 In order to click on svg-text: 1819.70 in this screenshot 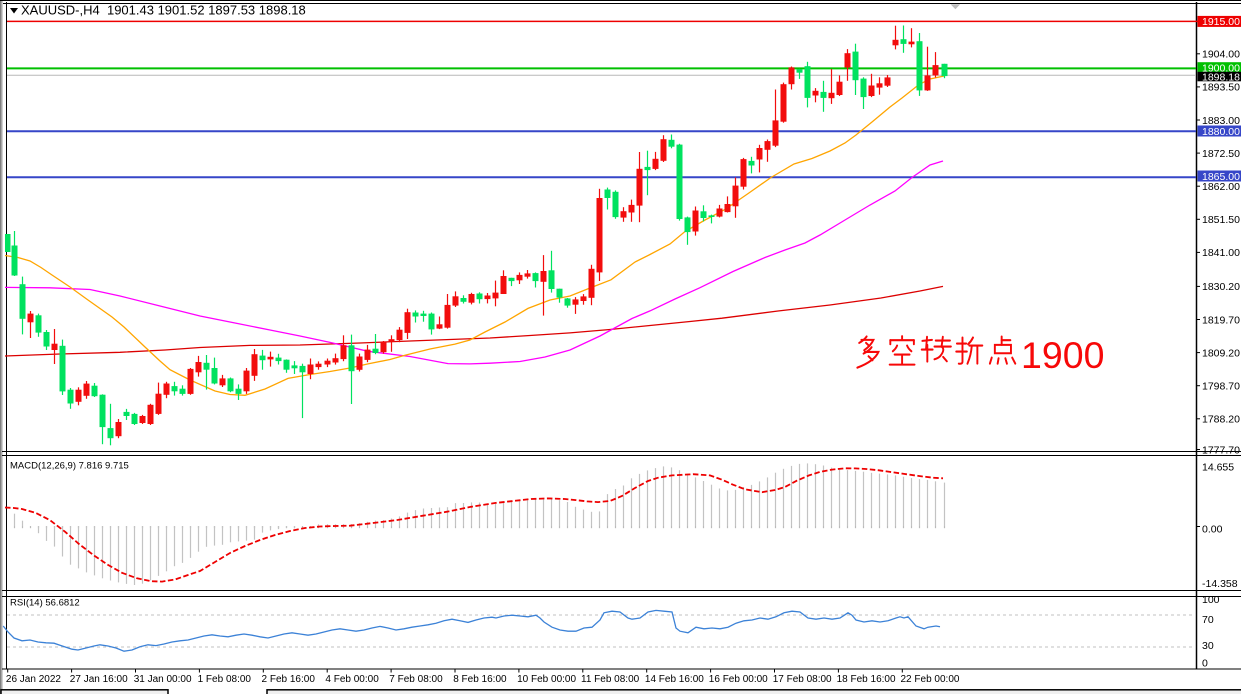, I will do `click(1221, 320)`.